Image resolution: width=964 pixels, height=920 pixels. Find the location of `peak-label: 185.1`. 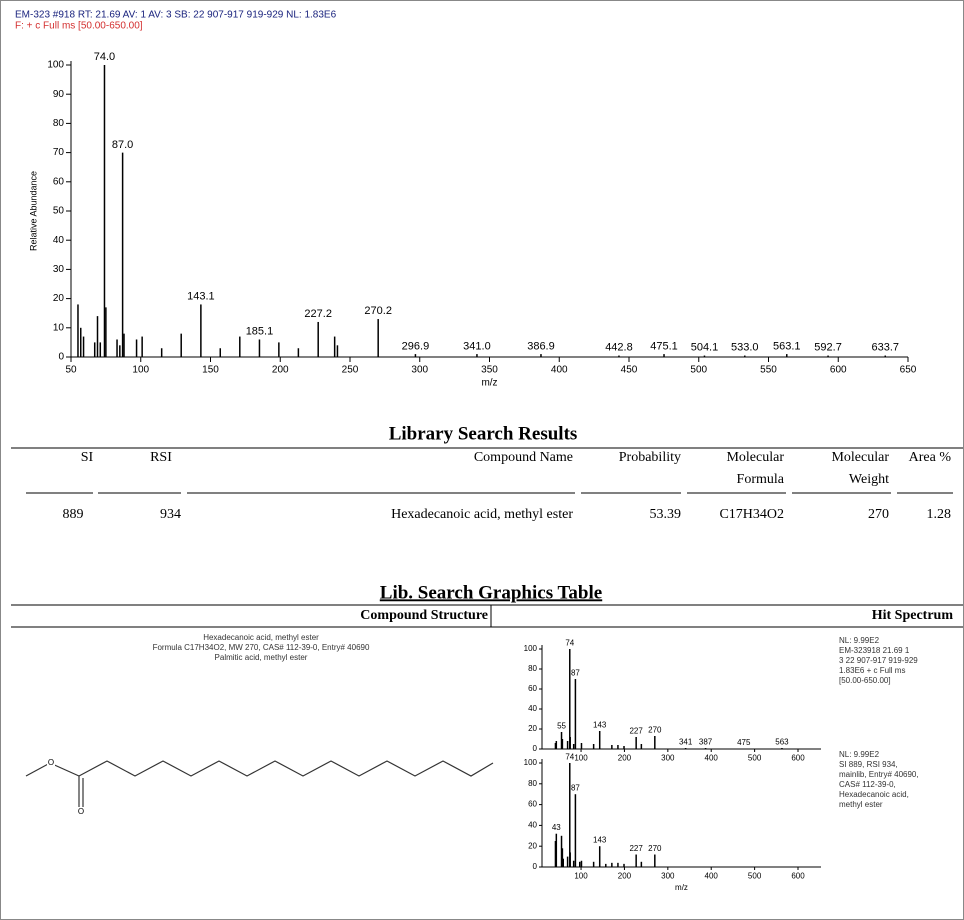

peak-label: 185.1 is located at coordinates (260, 332).